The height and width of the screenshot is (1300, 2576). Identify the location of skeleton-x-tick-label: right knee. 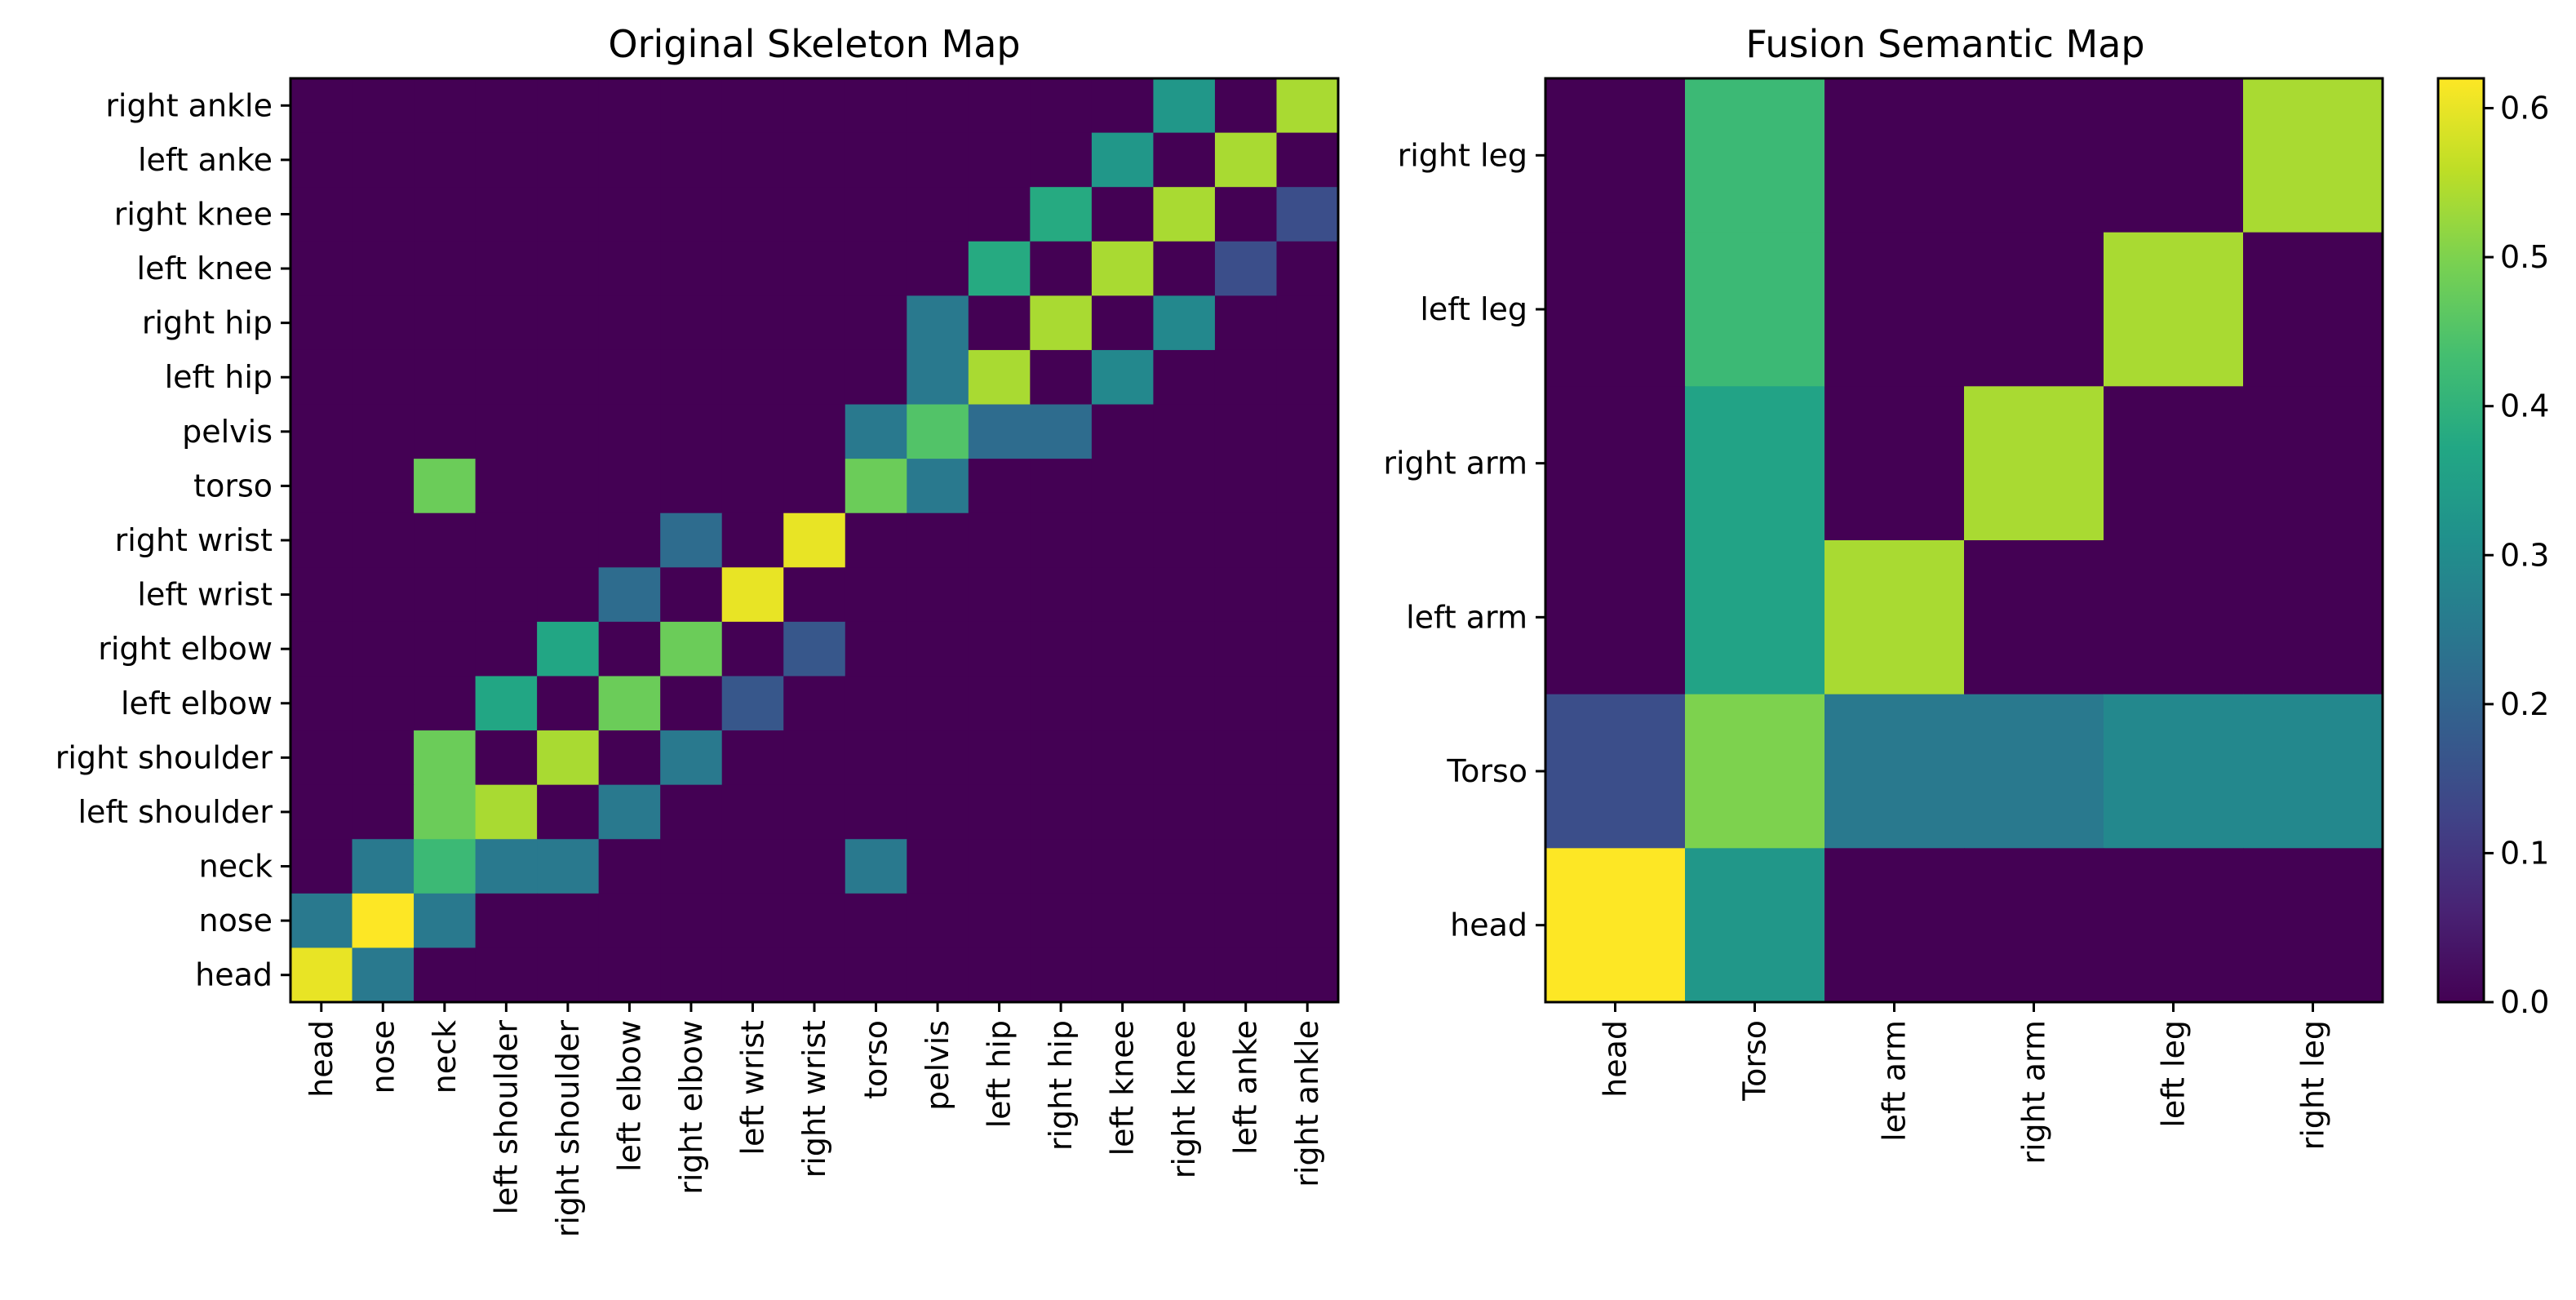
(1184, 1099).